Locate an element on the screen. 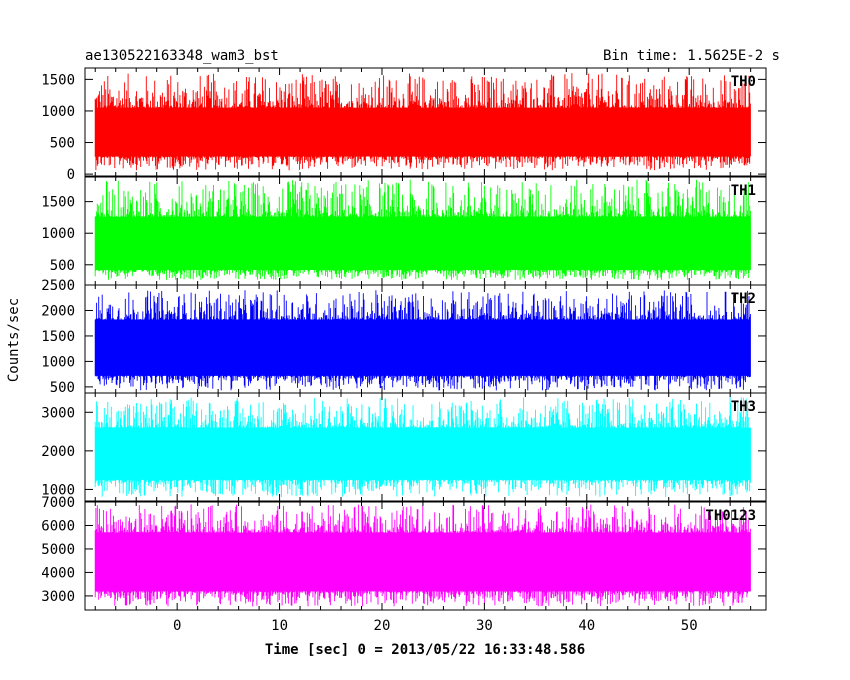 The image size is (850, 680). y-tick-label: 0 is located at coordinates (71, 175).